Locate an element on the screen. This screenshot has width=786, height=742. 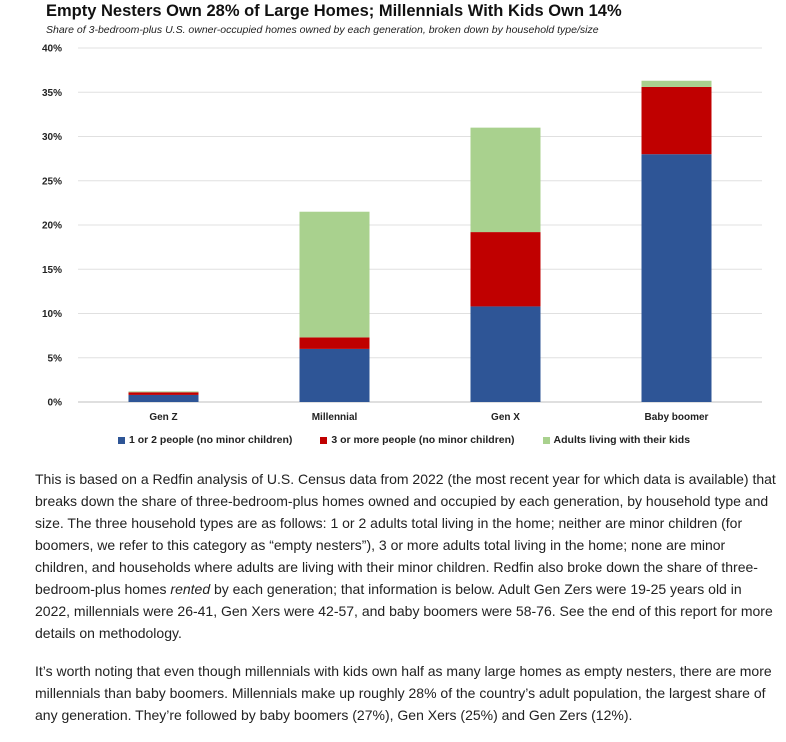
legend-entry: Adults living with their kids is located at coordinates (616, 440).